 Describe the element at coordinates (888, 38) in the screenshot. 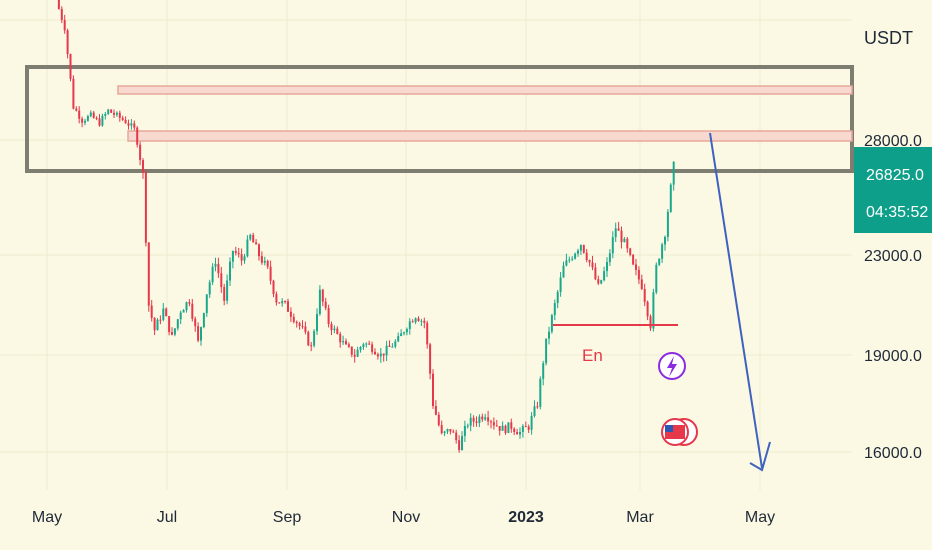

I see `currency-label: USDT` at that location.